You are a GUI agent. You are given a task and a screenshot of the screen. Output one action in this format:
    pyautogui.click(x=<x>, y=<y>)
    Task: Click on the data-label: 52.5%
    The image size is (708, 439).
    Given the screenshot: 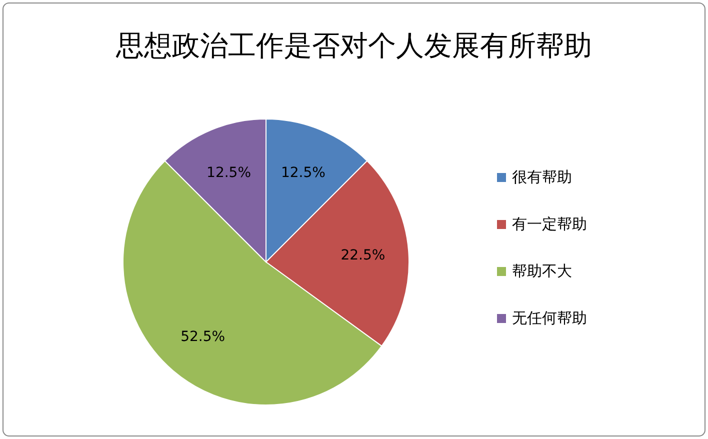 What is the action you would take?
    pyautogui.click(x=203, y=336)
    